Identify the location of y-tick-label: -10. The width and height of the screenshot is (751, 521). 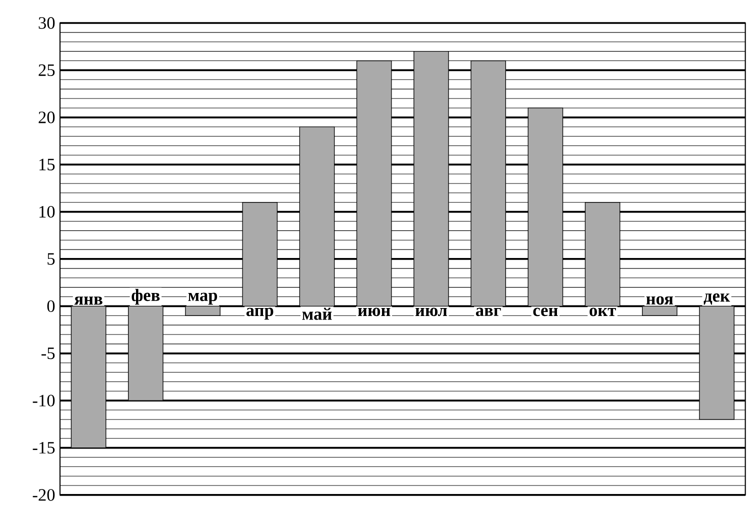
(43, 400).